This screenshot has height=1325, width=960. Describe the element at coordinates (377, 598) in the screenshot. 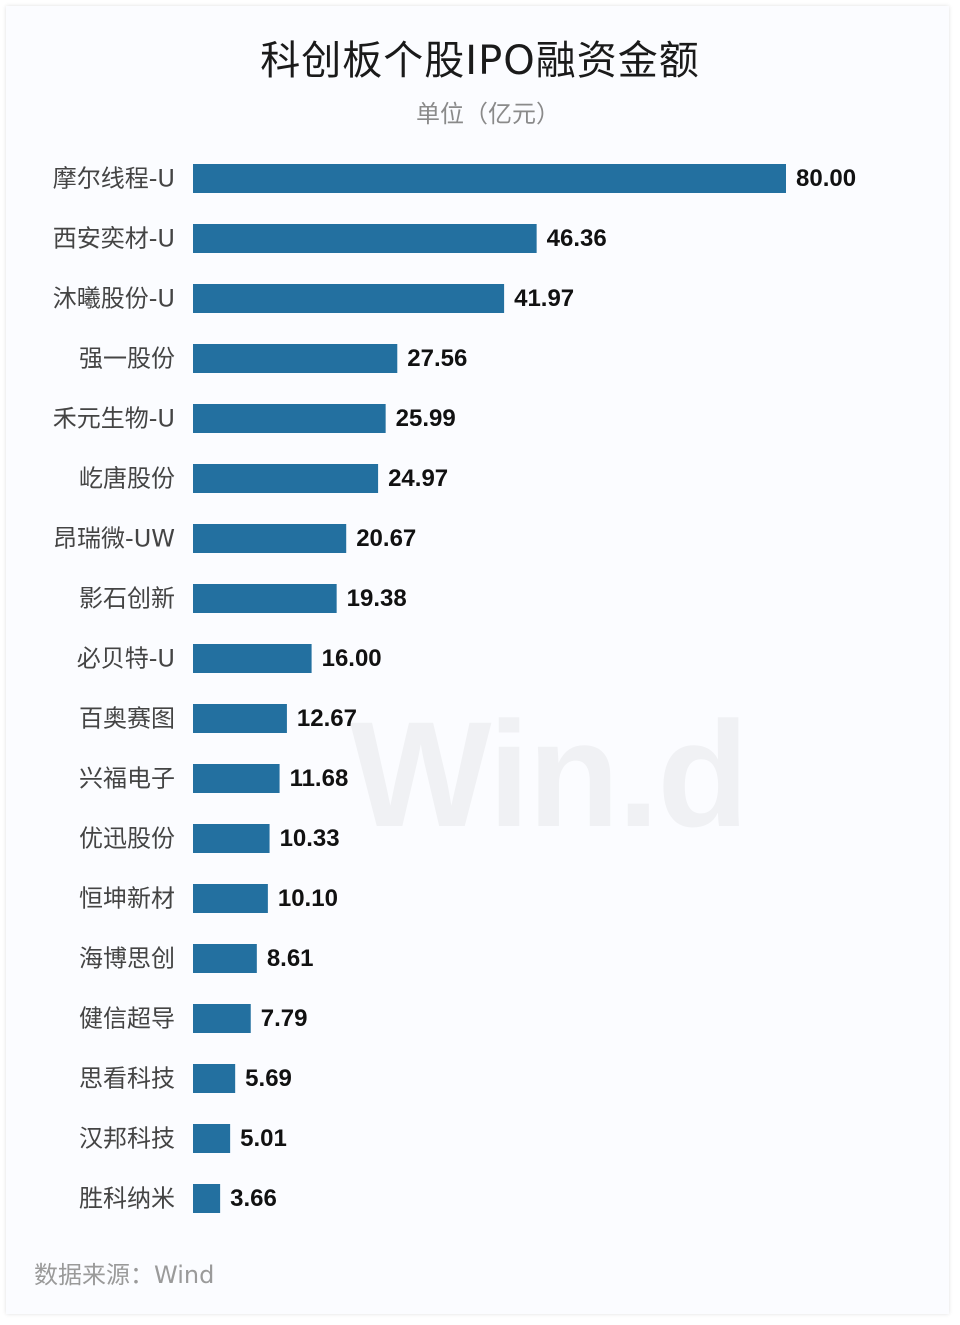

I see `value-label: 19.38` at that location.